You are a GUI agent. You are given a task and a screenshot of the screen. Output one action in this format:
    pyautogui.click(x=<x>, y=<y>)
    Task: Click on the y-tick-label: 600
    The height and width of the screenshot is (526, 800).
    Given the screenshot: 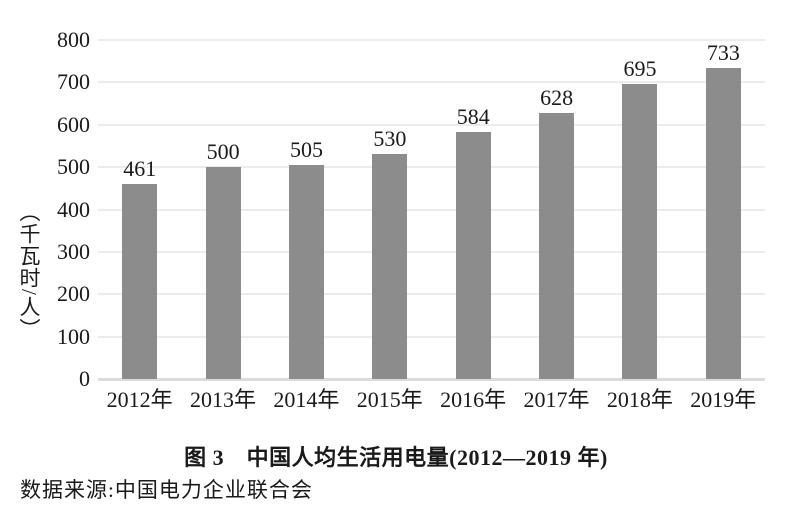 What is the action you would take?
    pyautogui.click(x=73, y=124)
    